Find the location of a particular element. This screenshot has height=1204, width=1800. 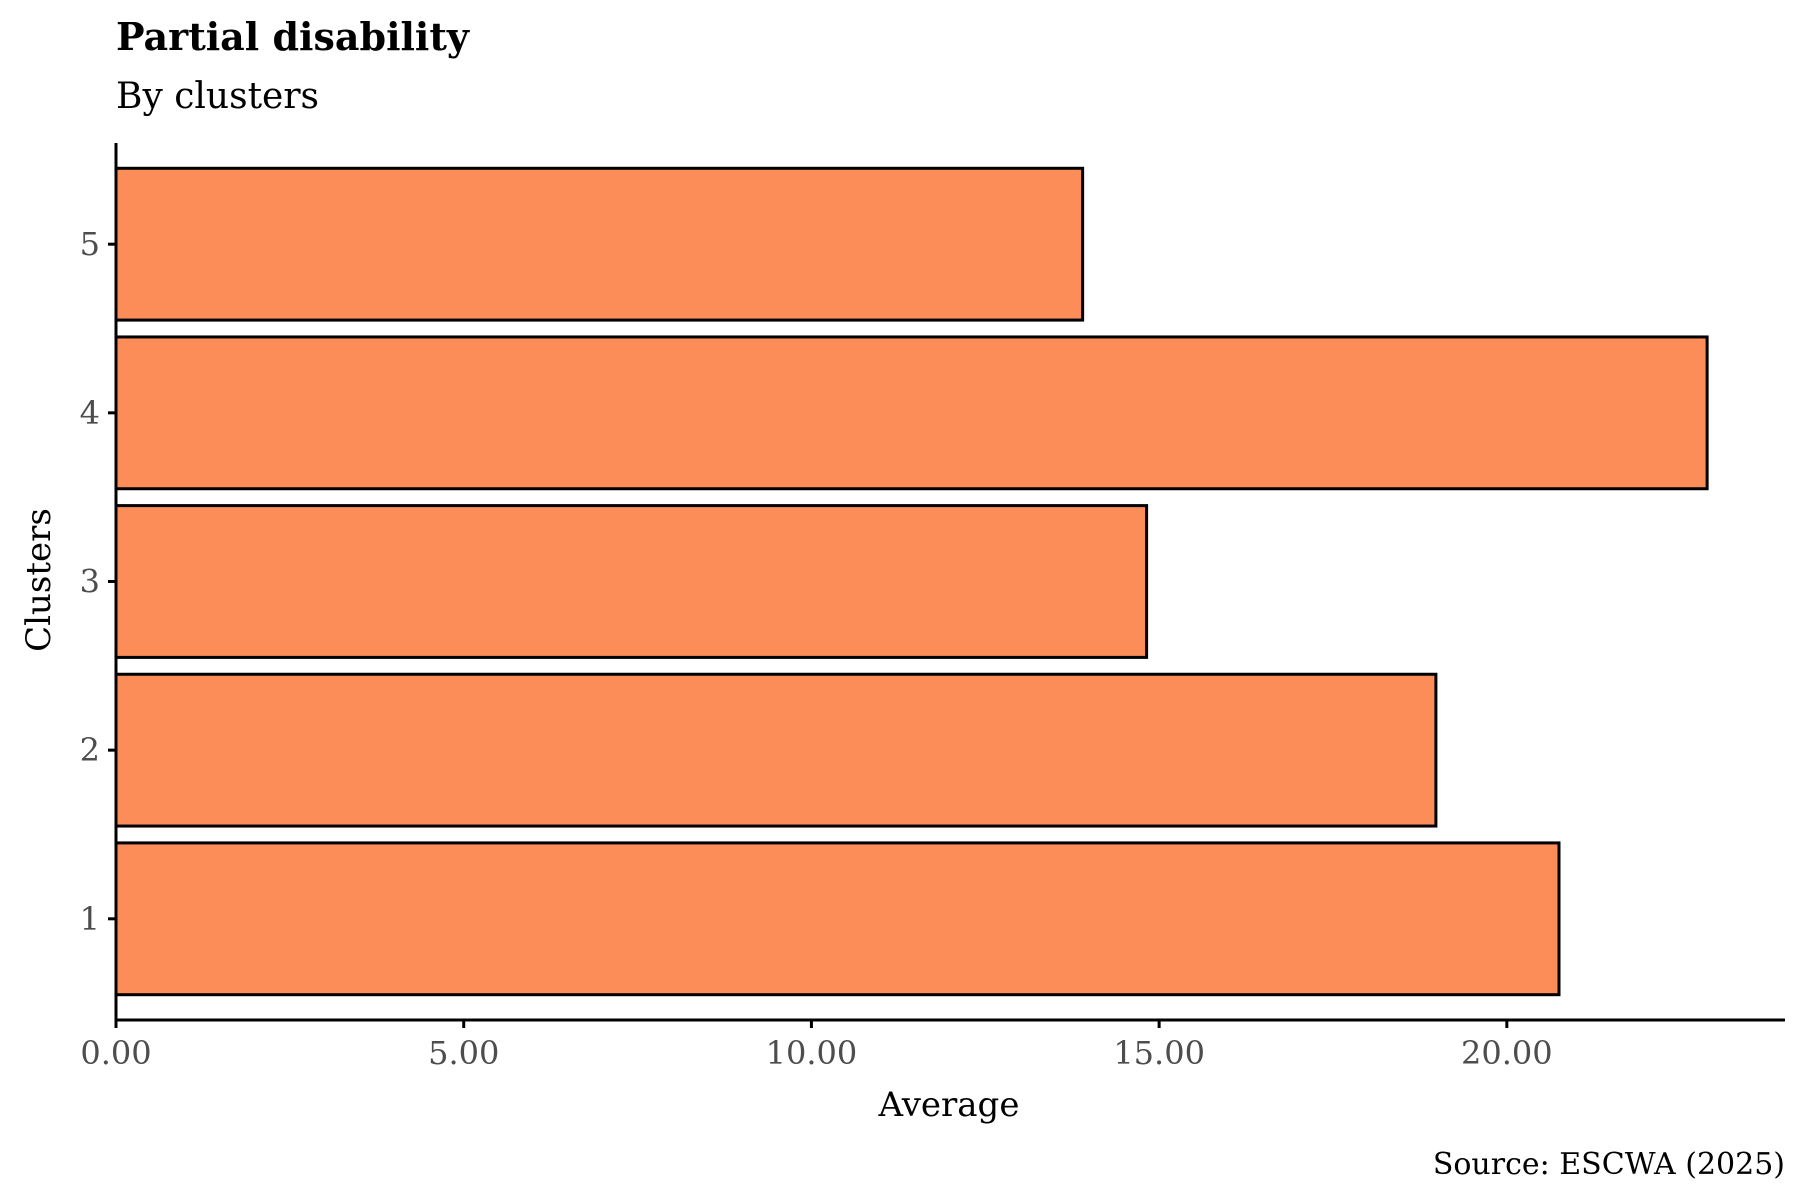

chart-caption: Source: ESCWA (2025) is located at coordinates (1609, 1164).